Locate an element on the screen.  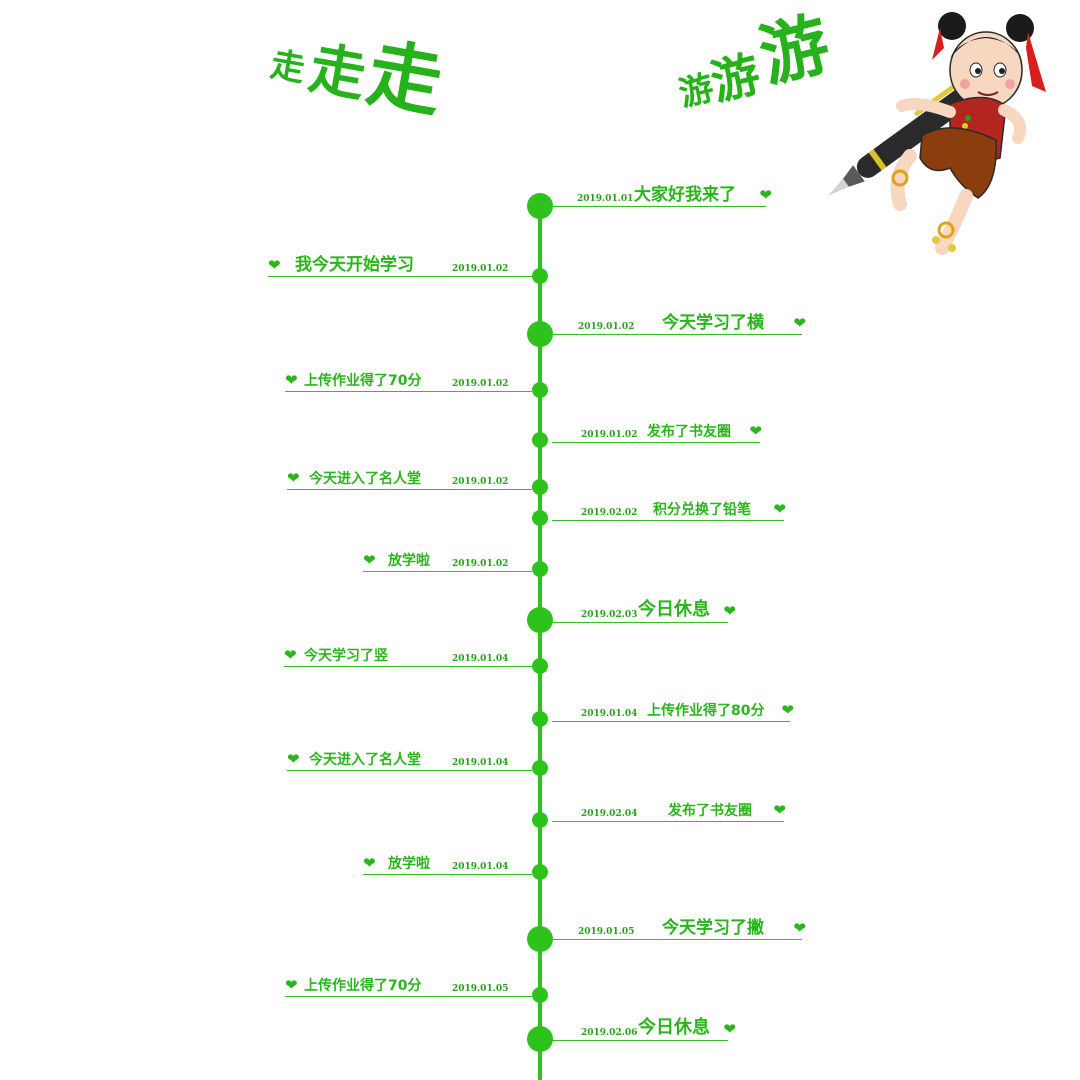
timeline-entry-right: 2019.02.06 今日休息 ❤ is located at coordinates (644, 1026).